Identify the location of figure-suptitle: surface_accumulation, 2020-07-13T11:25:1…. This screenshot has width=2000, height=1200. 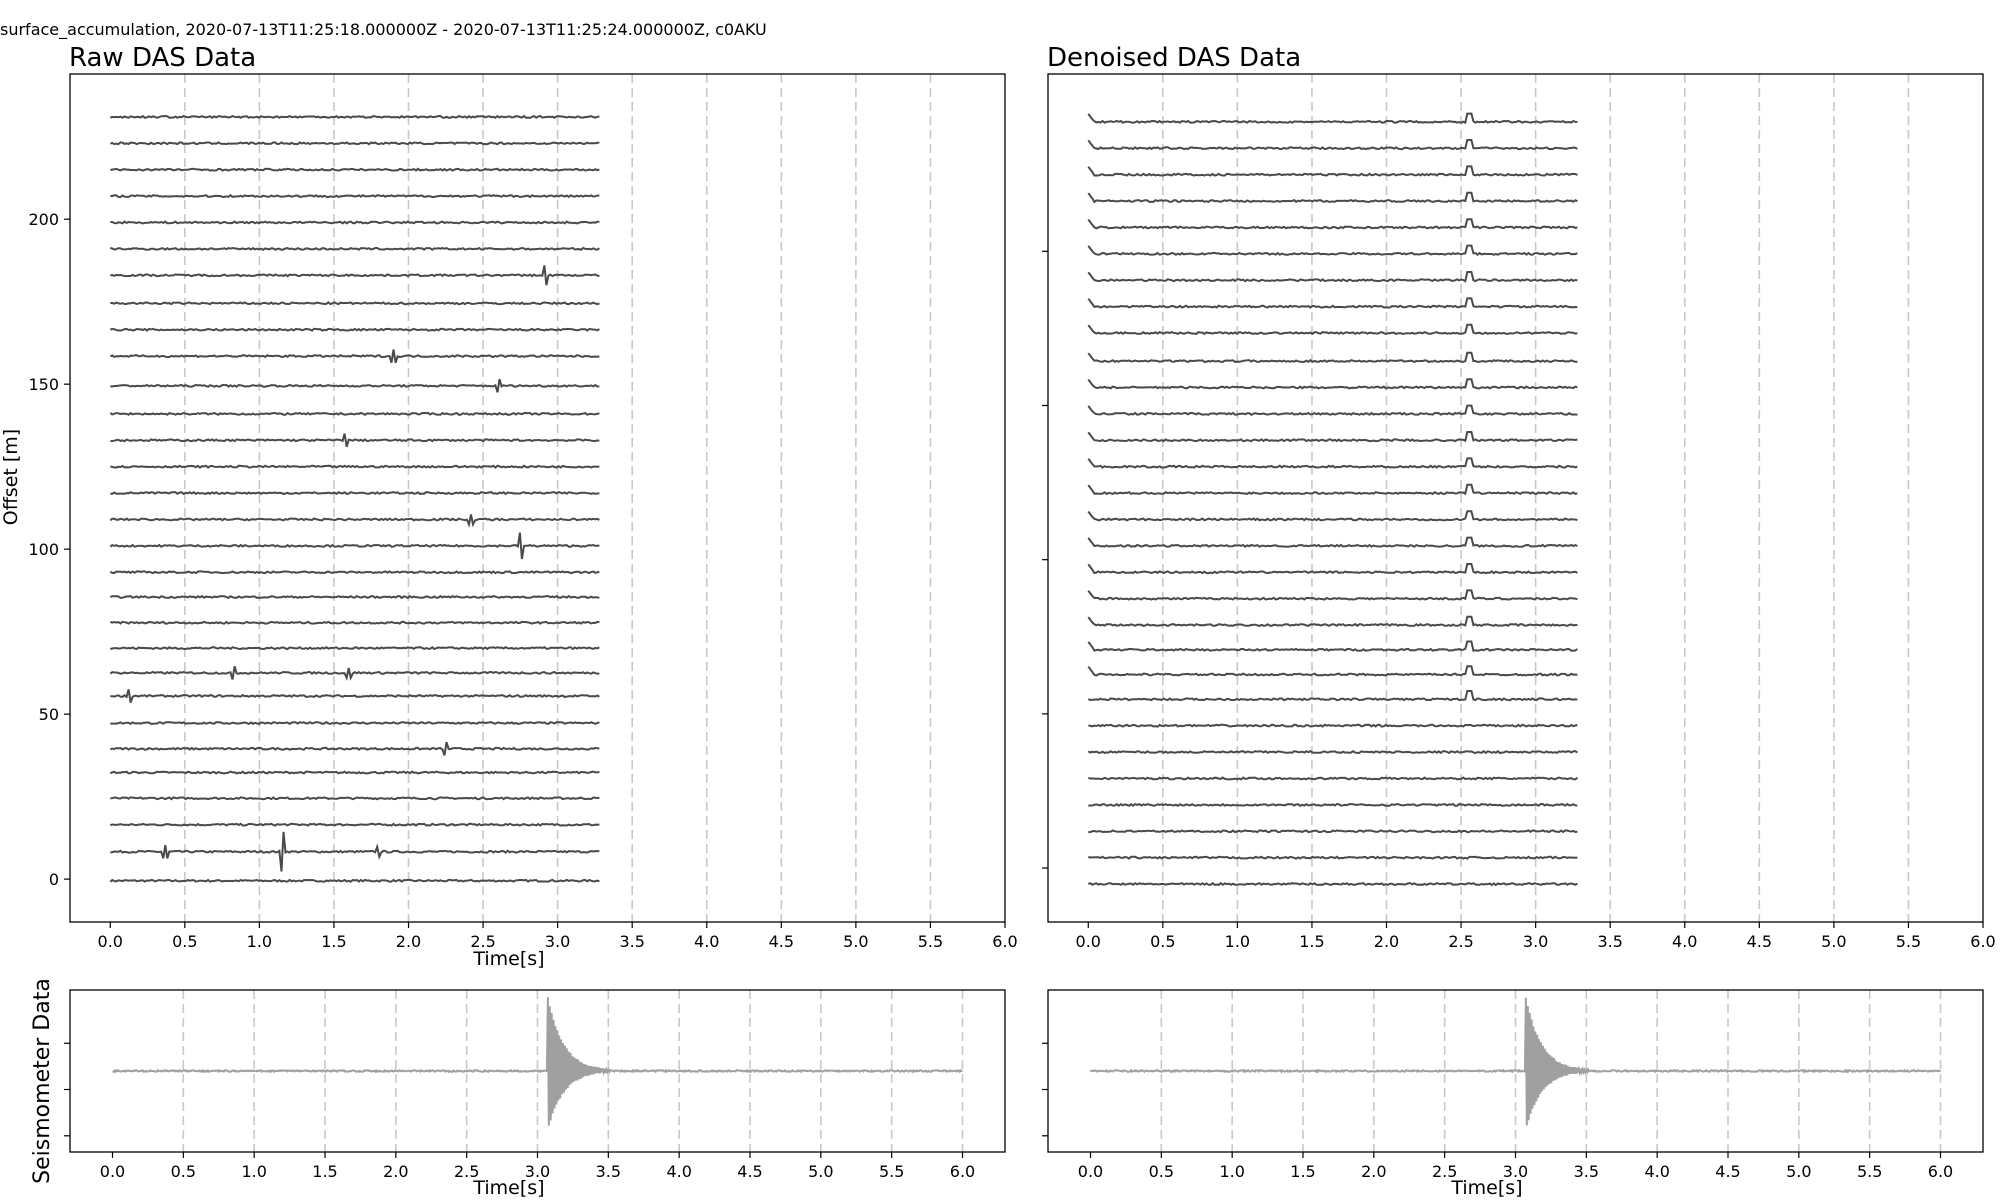
(383, 30).